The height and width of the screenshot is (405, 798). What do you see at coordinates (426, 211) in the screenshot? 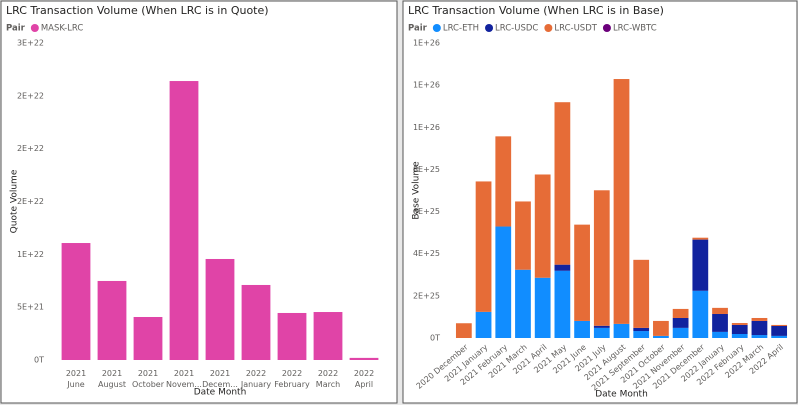
I see `y-tick-label: 6E+25` at bounding box center [426, 211].